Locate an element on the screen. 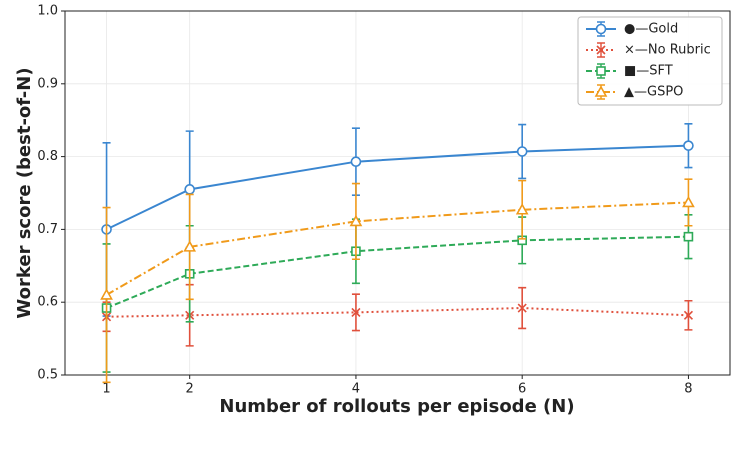 This screenshot has width=740, height=450. y-axis-title: Worker score (best-of-N) is located at coordinates (24, 192).